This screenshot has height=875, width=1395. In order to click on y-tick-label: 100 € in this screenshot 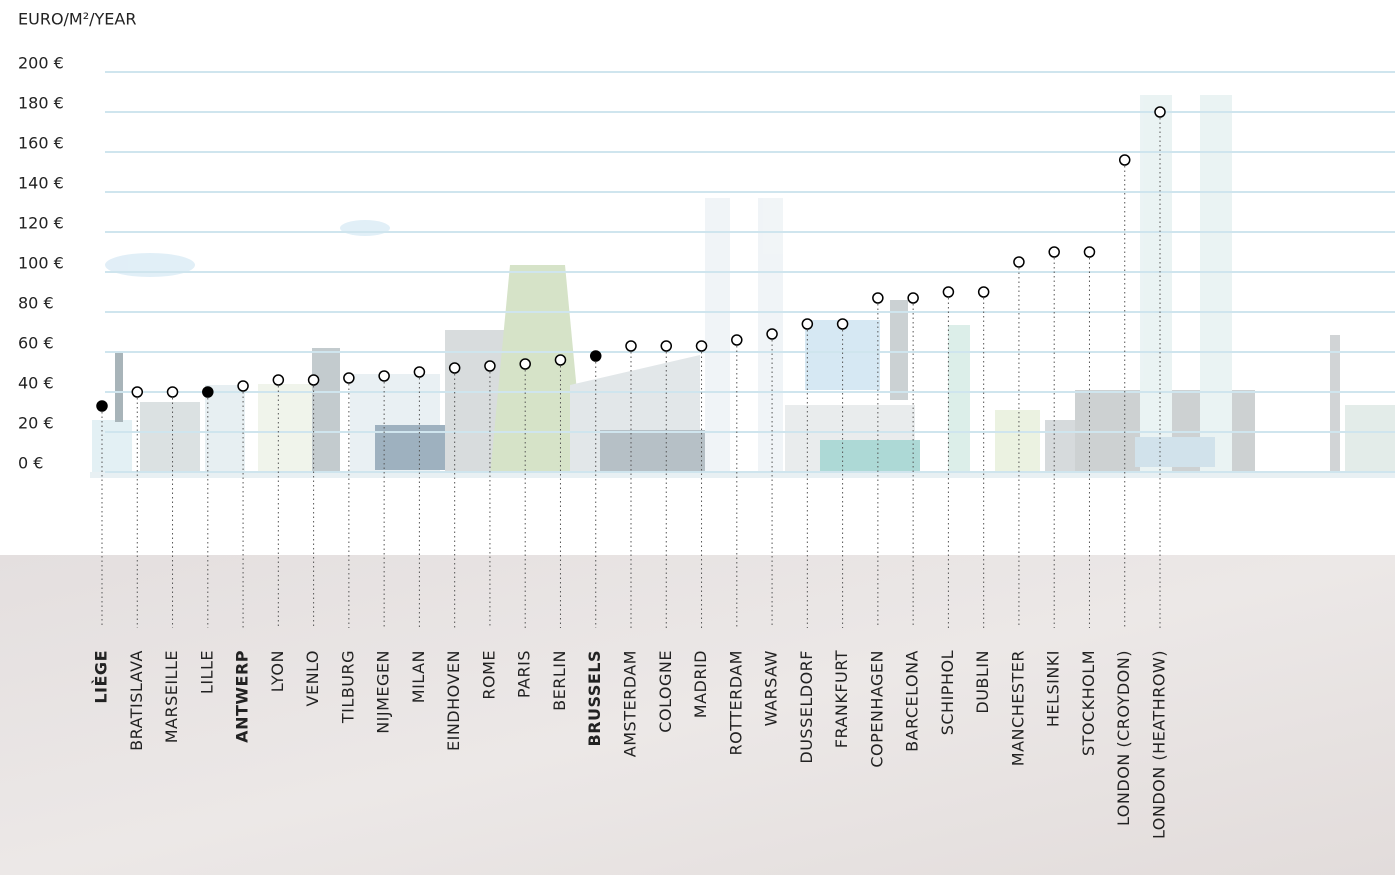, I will do `click(41, 263)`.